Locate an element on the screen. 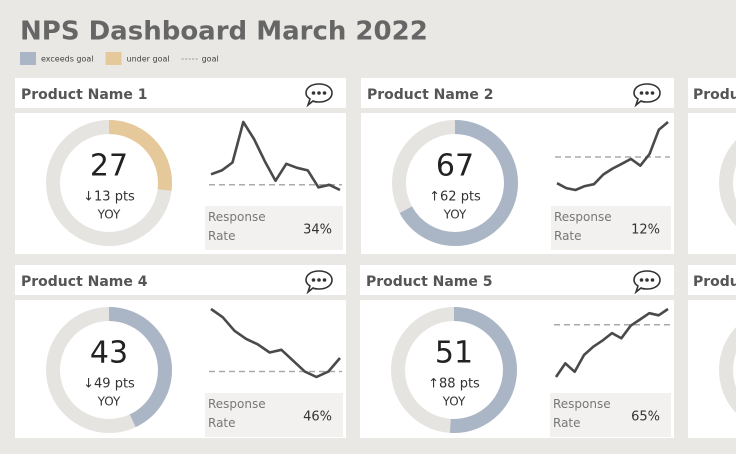 The height and width of the screenshot is (454, 736). change: ↓49 pts is located at coordinates (109, 384).